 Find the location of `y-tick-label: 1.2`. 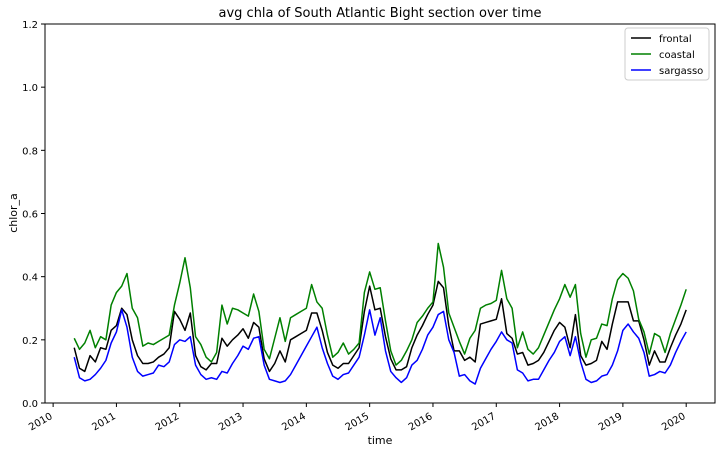

y-tick-label: 1.2 is located at coordinates (30, 25).